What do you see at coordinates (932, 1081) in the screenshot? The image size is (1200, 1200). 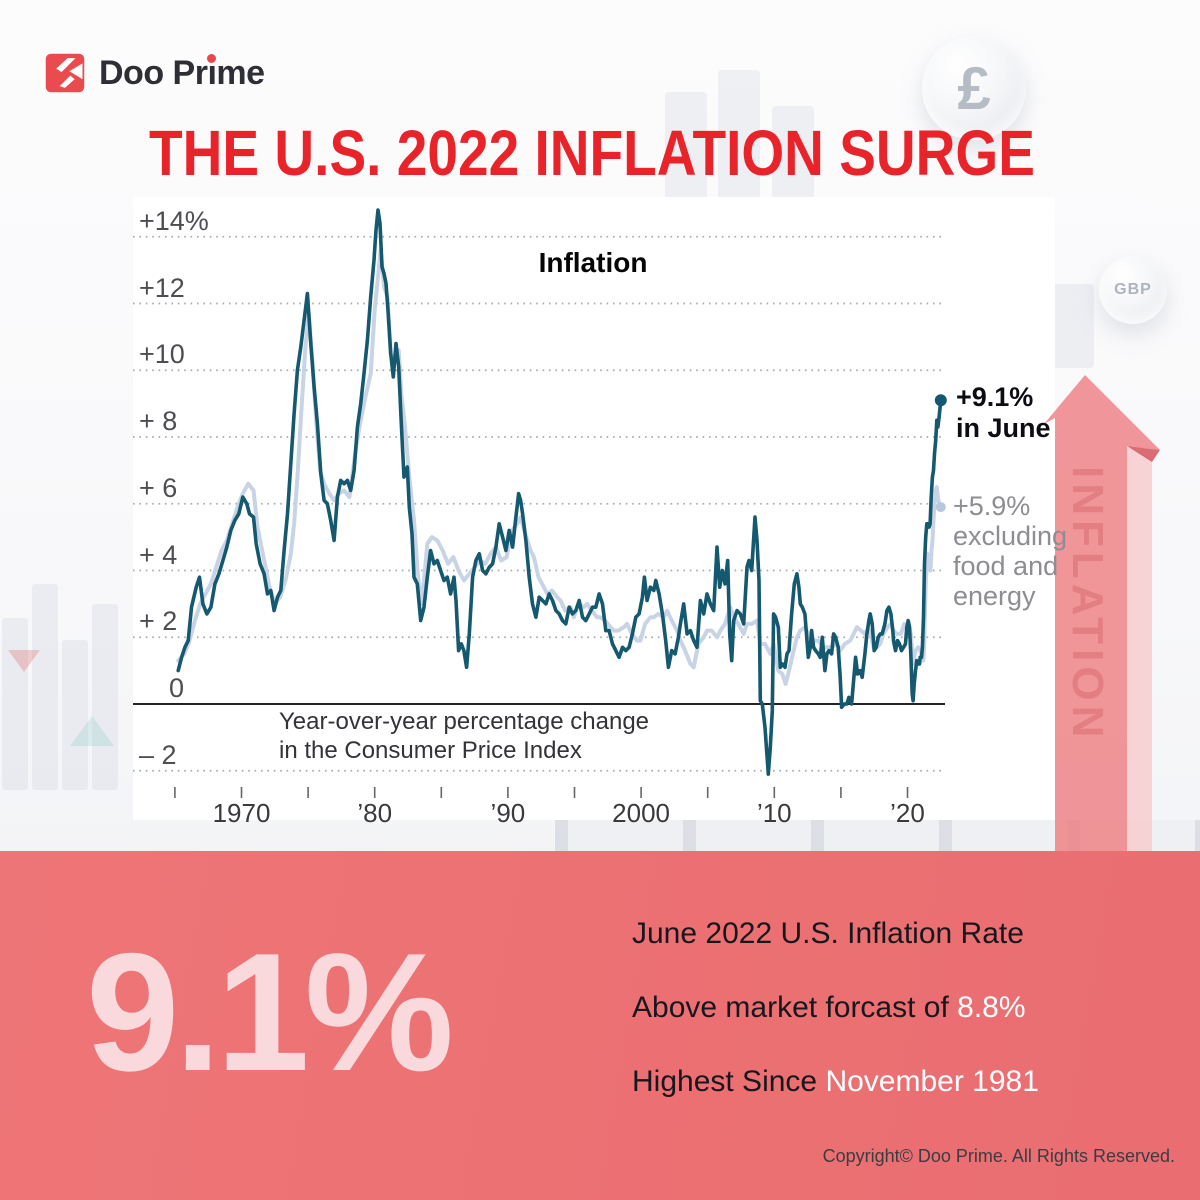 I see `stat-line-3-accent: November 1981` at bounding box center [932, 1081].